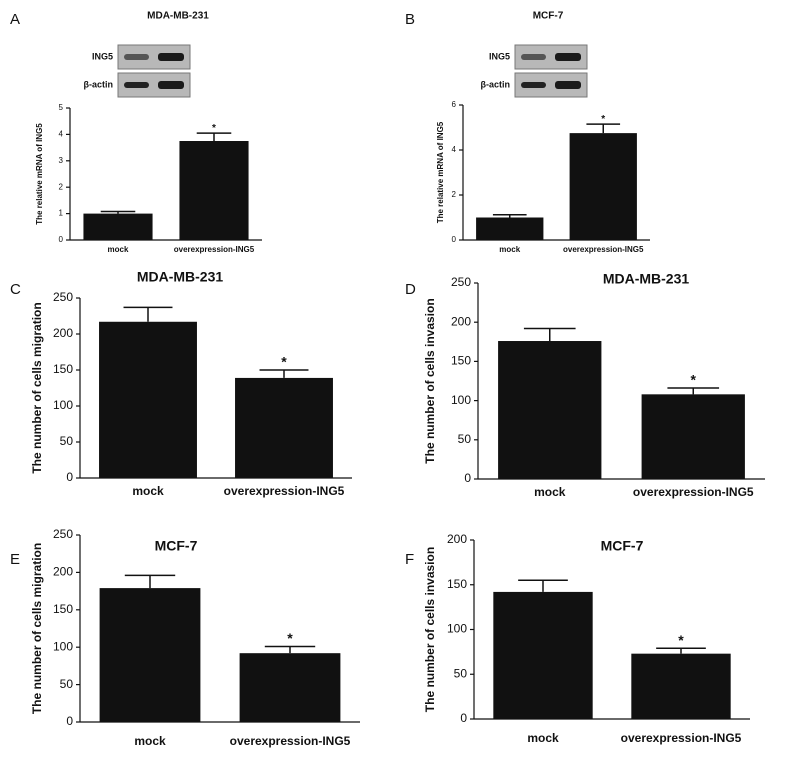  Describe the element at coordinates (454, 104) in the screenshot. I see `y-tick-label: 6` at that location.